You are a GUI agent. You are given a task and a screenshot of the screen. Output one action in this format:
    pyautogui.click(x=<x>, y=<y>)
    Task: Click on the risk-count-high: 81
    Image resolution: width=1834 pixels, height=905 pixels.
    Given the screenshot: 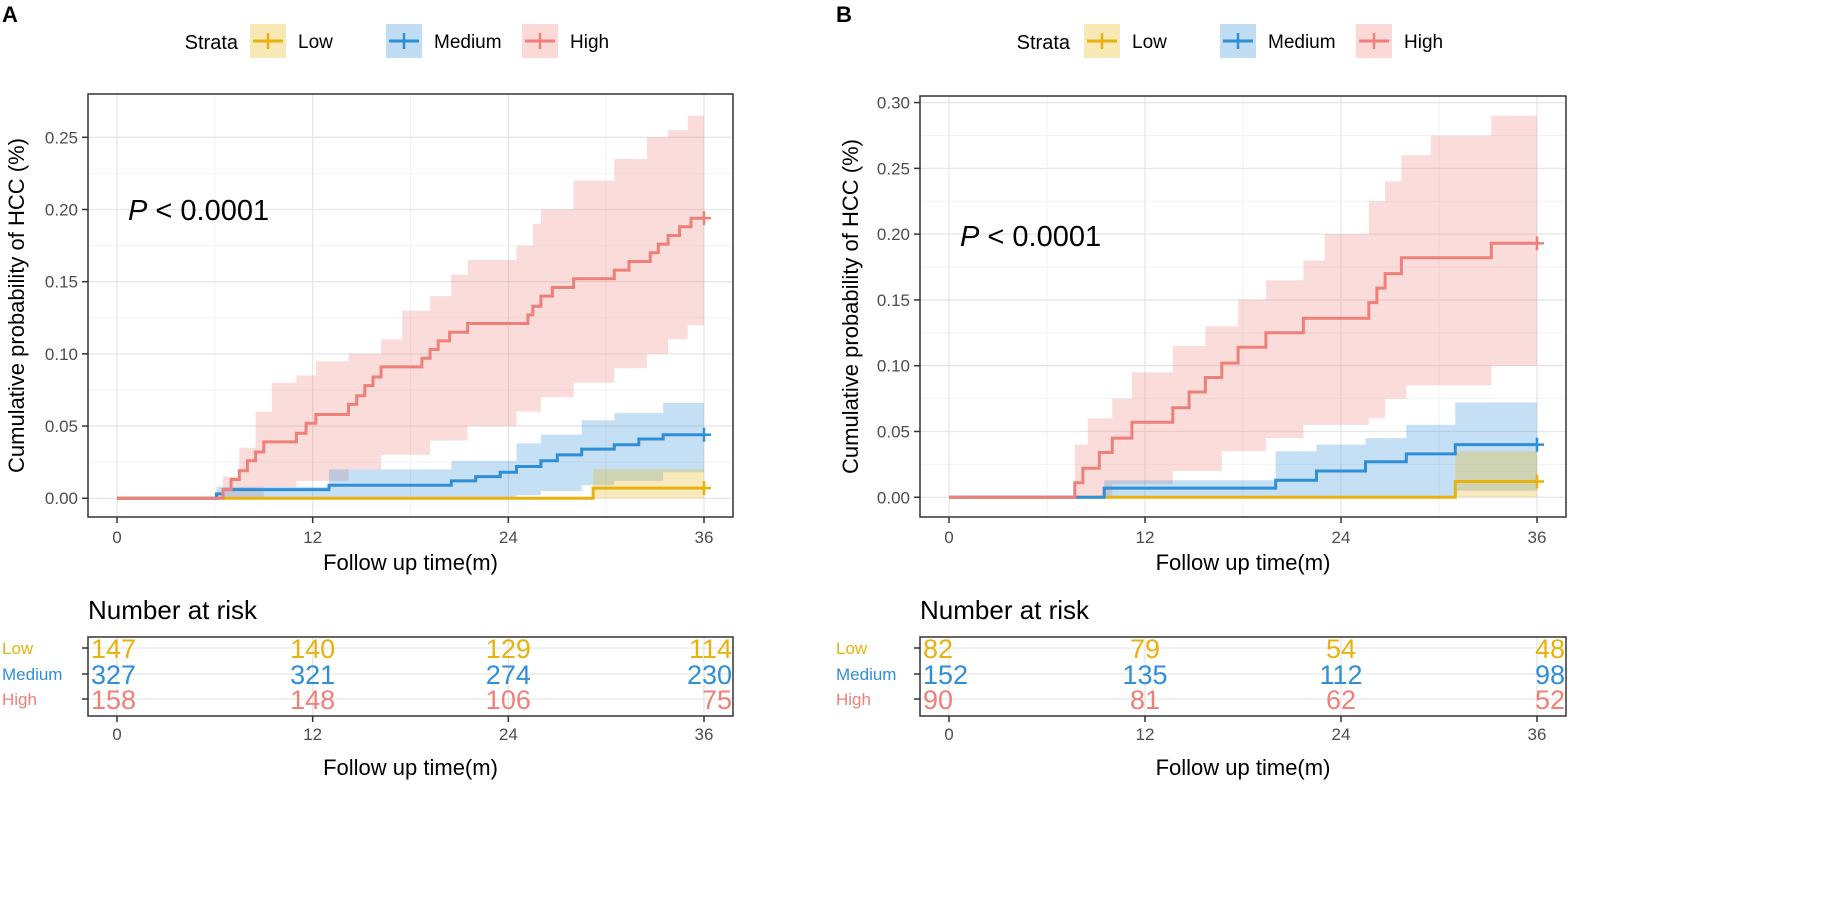 What is the action you would take?
    pyautogui.click(x=1145, y=700)
    